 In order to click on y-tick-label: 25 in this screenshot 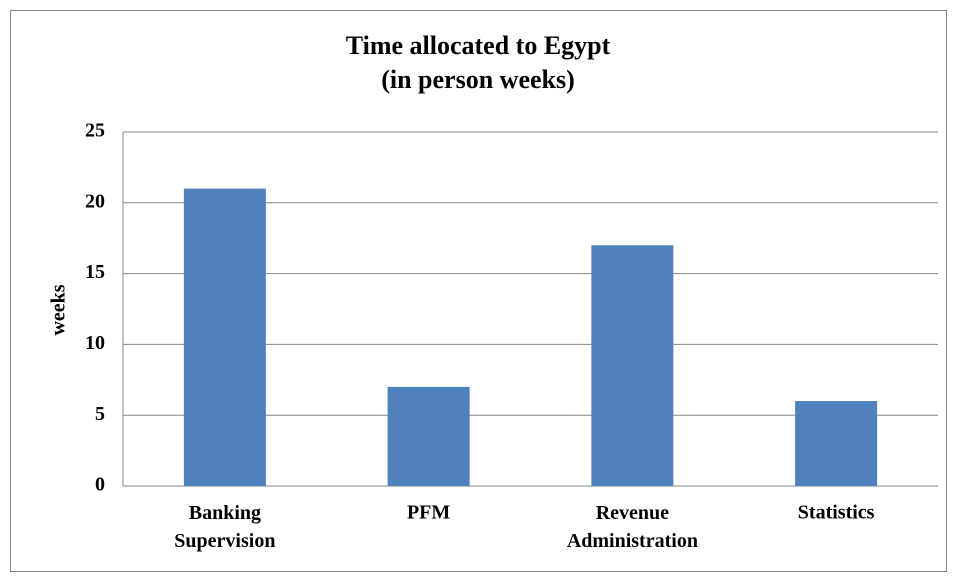, I will do `click(95, 131)`.